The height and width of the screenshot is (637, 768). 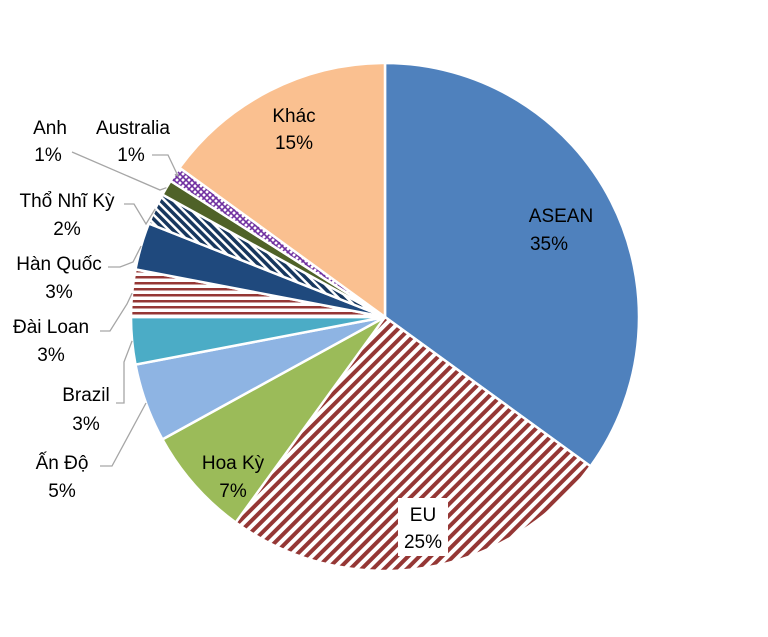 What do you see at coordinates (293, 116) in the screenshot?
I see `slice-label-khac: Khác` at bounding box center [293, 116].